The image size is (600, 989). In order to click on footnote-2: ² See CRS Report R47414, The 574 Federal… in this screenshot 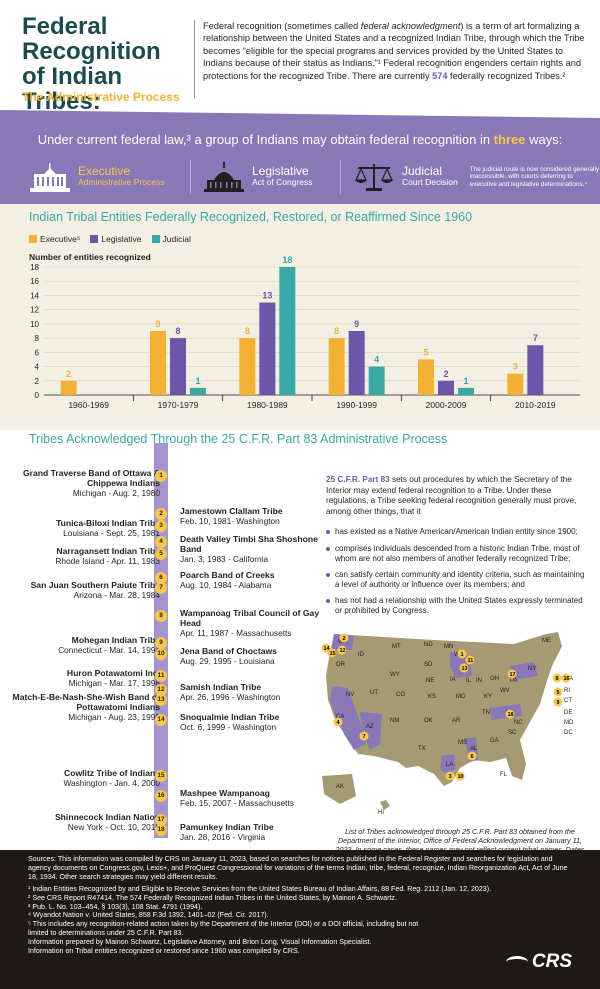, I will do `click(212, 897)`.